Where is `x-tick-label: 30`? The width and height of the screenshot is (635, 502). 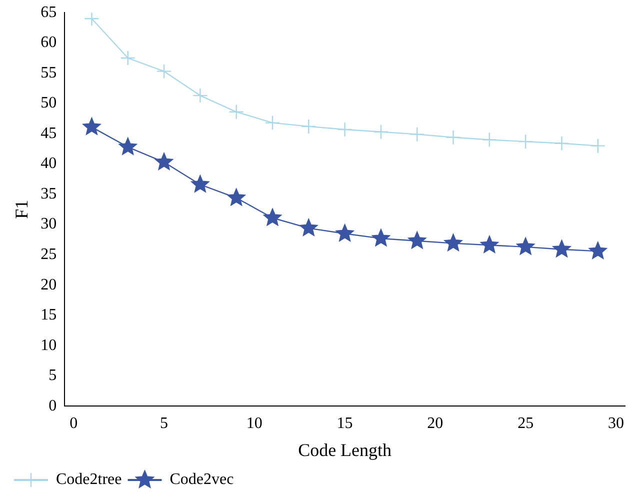
x-tick-label: 30 is located at coordinates (616, 423).